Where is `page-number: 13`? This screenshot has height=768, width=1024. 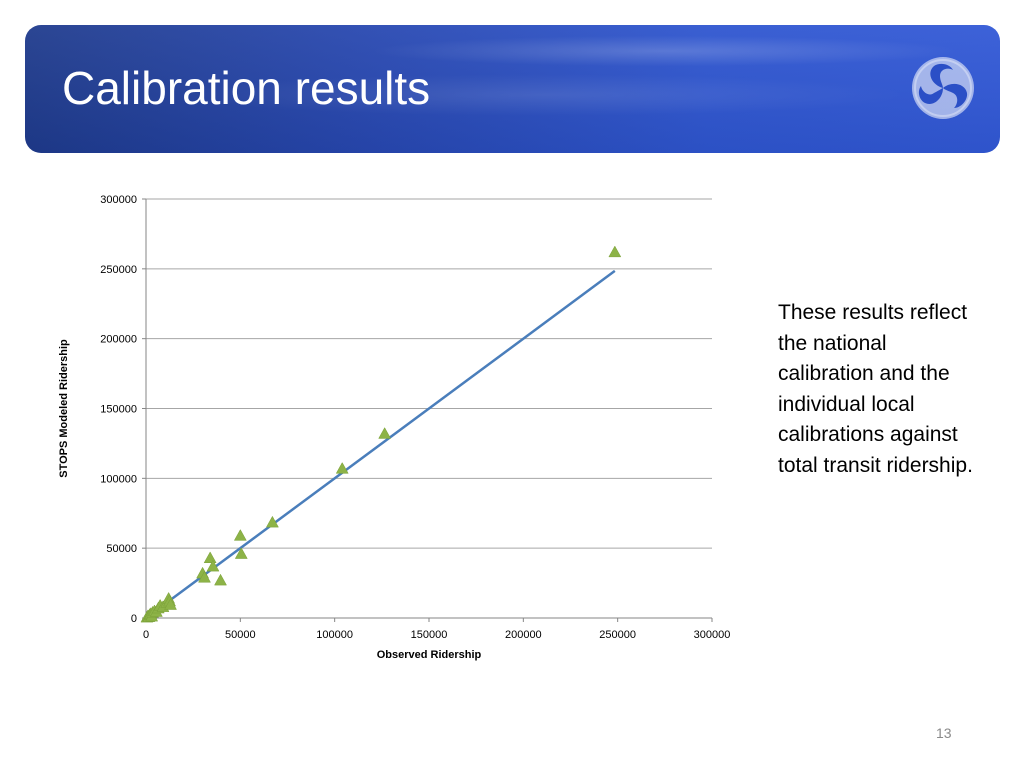 page-number: 13 is located at coordinates (944, 733).